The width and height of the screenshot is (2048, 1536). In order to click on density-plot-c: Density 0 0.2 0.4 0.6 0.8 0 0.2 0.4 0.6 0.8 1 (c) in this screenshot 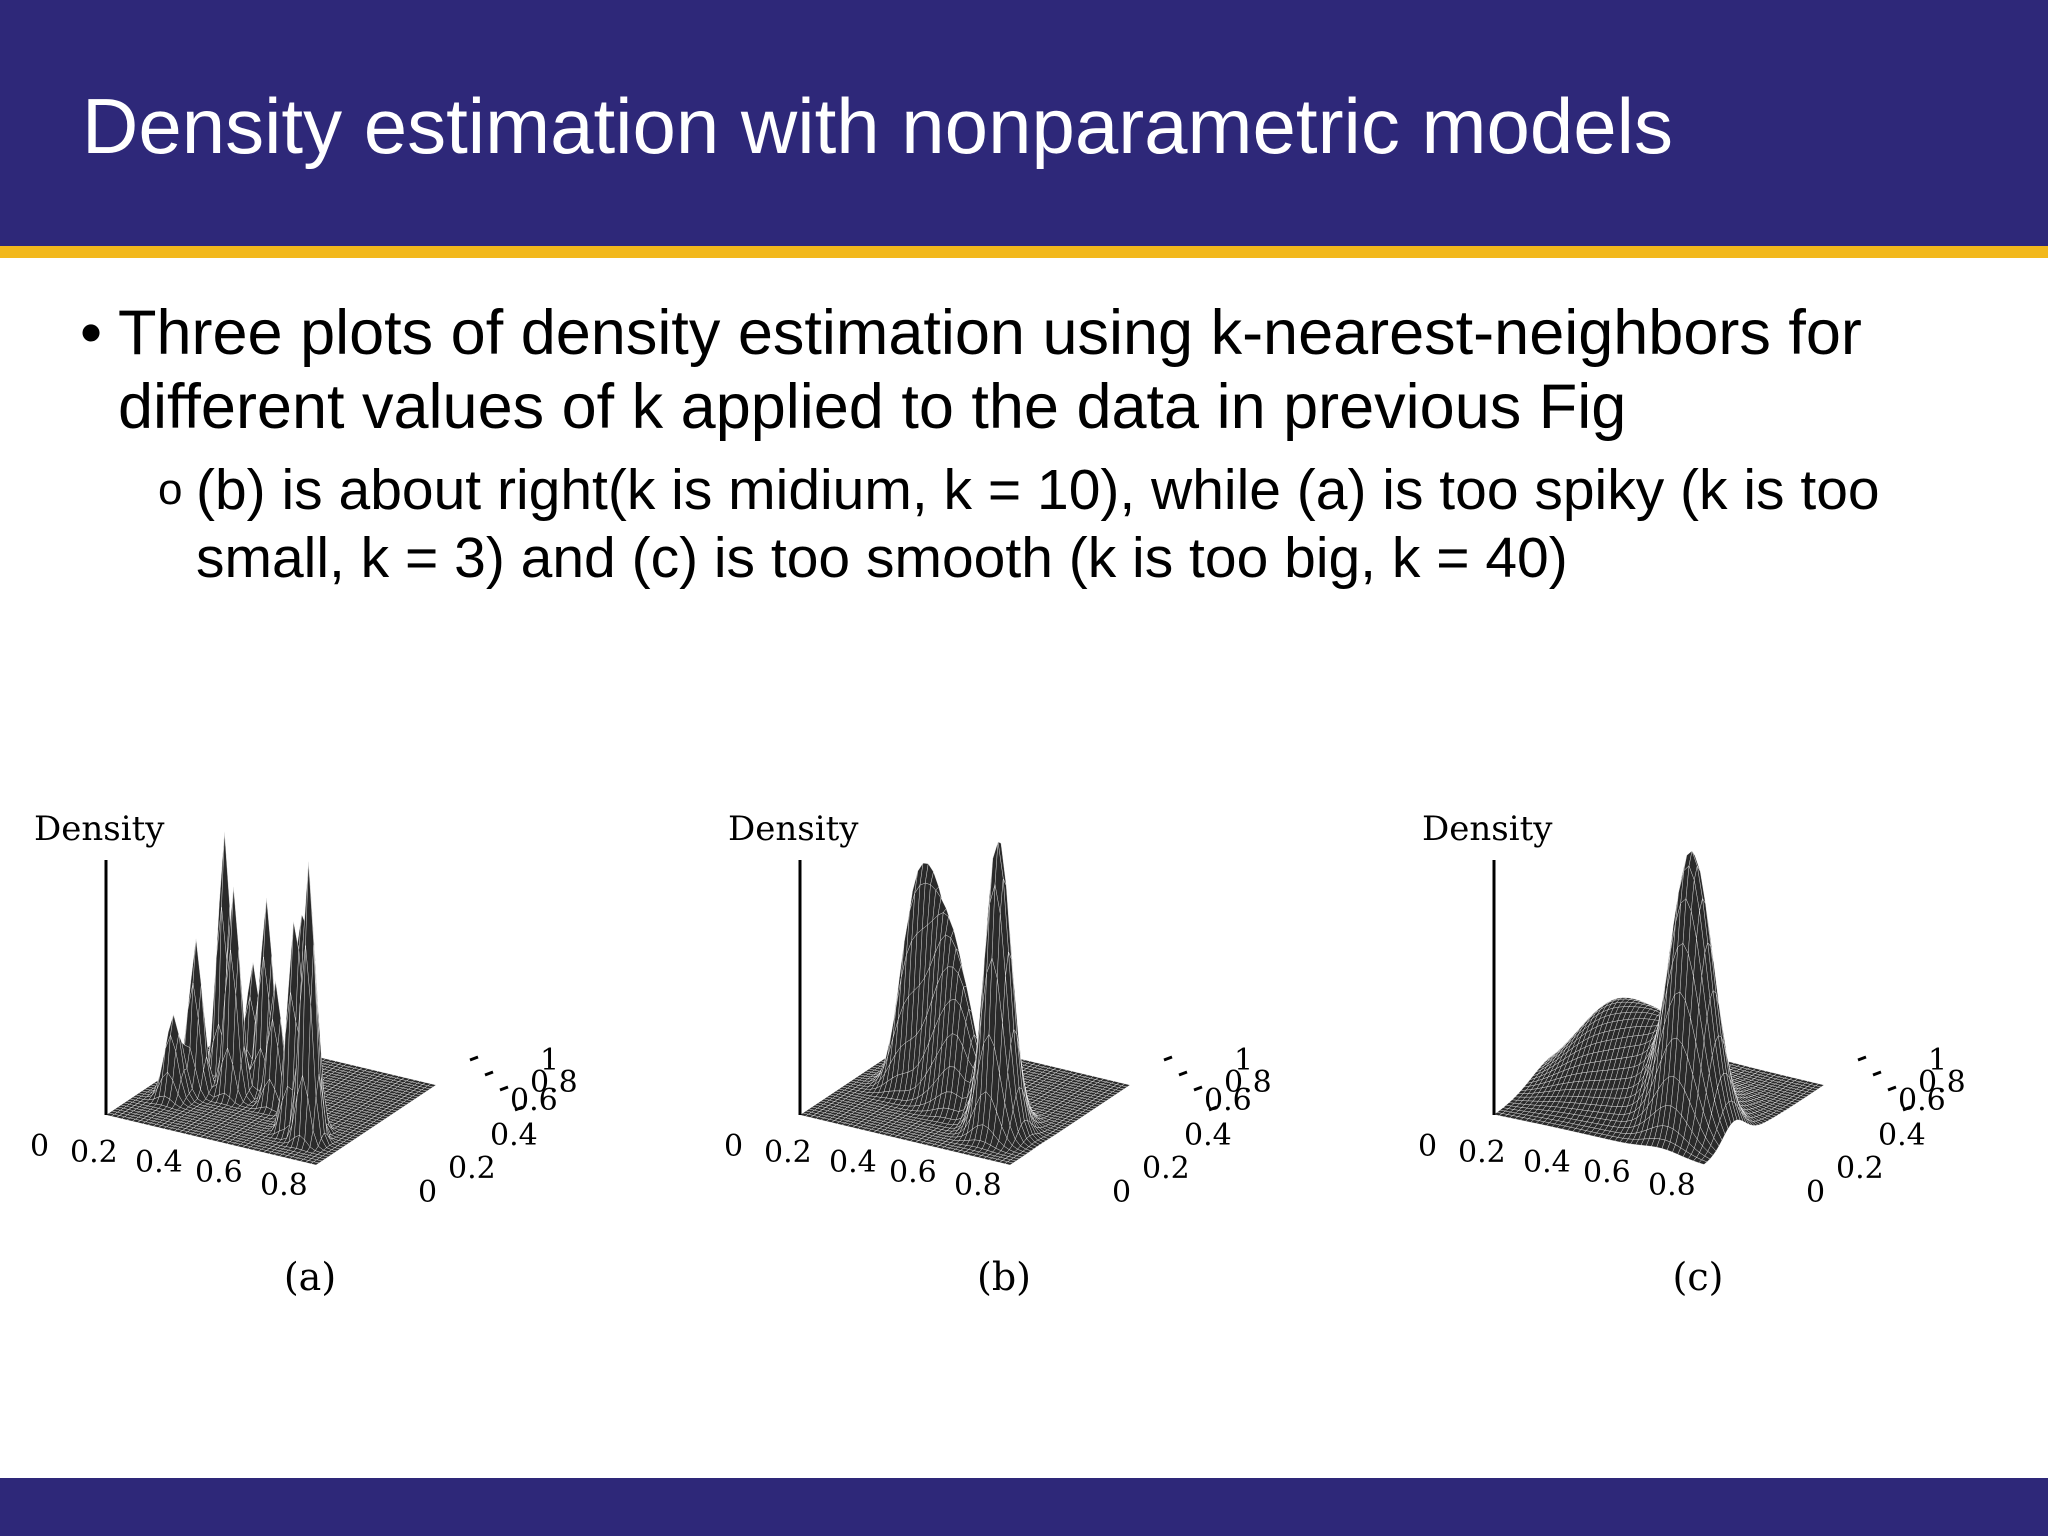, I will do `click(1728, 1050)`.